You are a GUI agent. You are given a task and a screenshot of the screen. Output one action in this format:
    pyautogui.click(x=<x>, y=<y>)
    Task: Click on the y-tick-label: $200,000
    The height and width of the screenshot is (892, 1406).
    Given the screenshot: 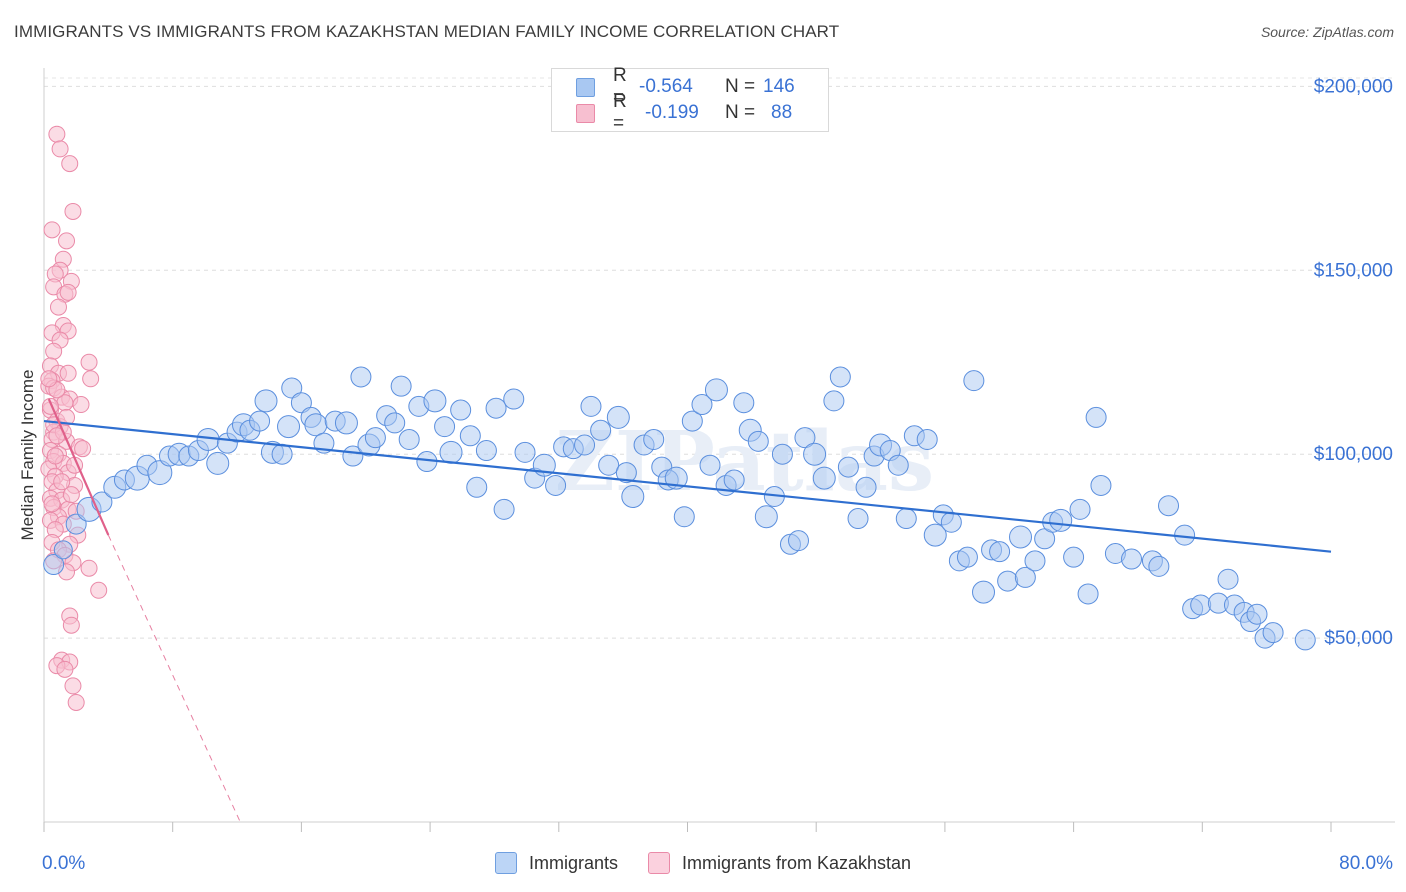 What is the action you would take?
    pyautogui.click(x=1353, y=86)
    